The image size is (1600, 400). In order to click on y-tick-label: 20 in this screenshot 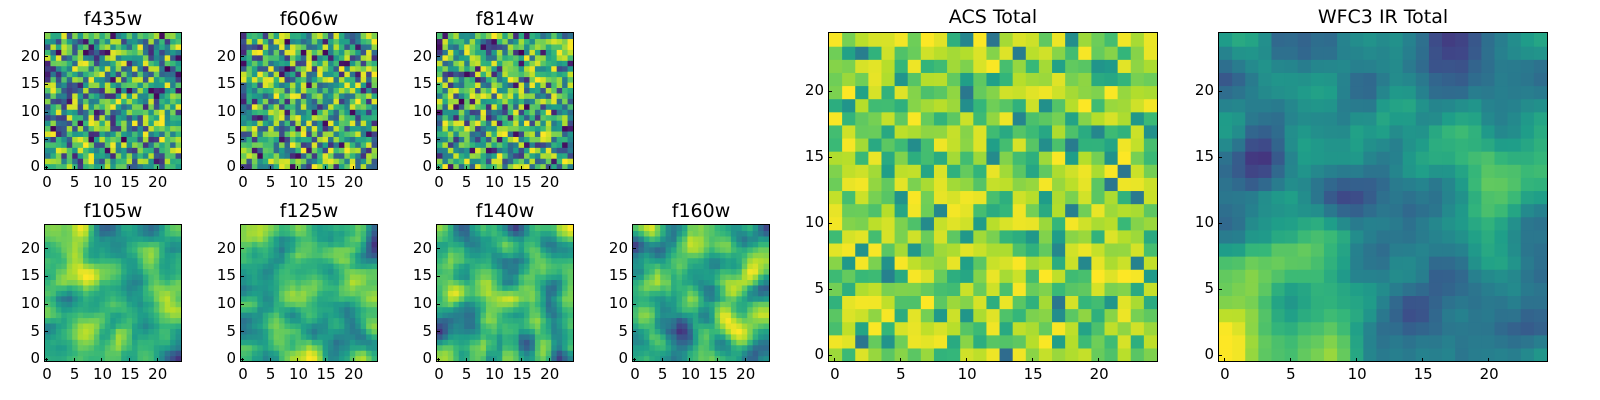, I will do `click(226, 55)`.